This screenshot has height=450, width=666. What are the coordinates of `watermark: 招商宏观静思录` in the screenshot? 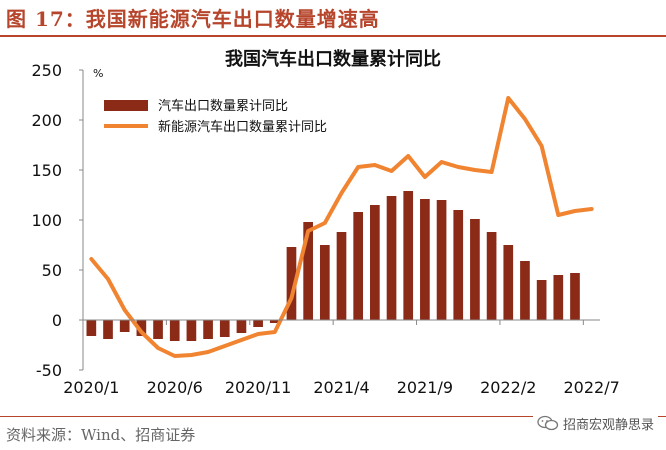 It's located at (595, 423).